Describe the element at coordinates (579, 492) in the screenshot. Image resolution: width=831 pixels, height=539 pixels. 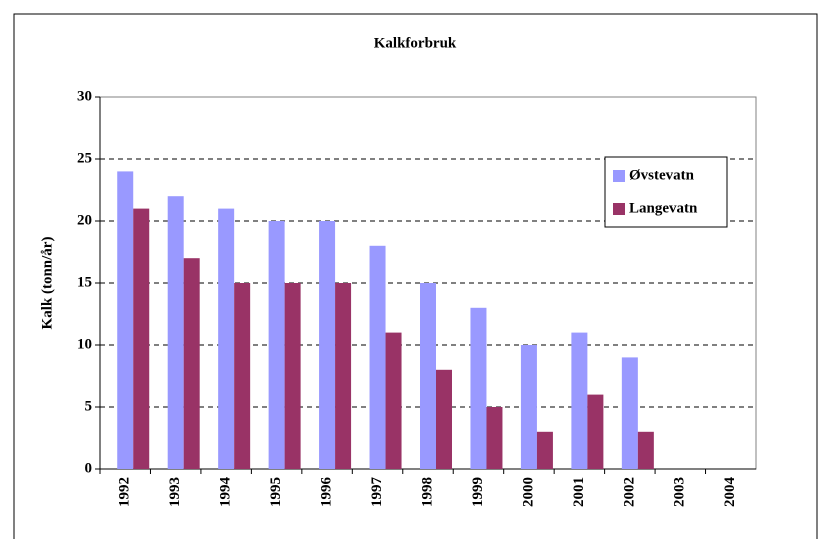
I see `x-tick-label: 2001` at that location.